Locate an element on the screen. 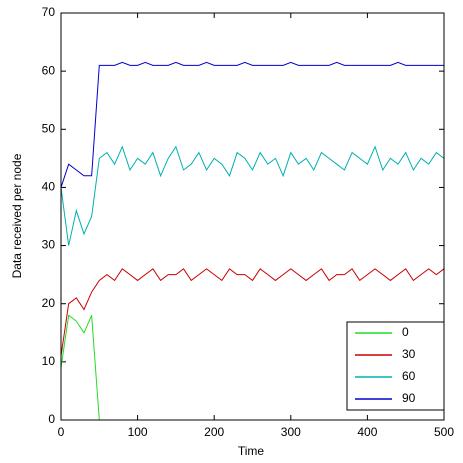 The width and height of the screenshot is (463, 463). x-tick-label: 0 is located at coordinates (61, 432).